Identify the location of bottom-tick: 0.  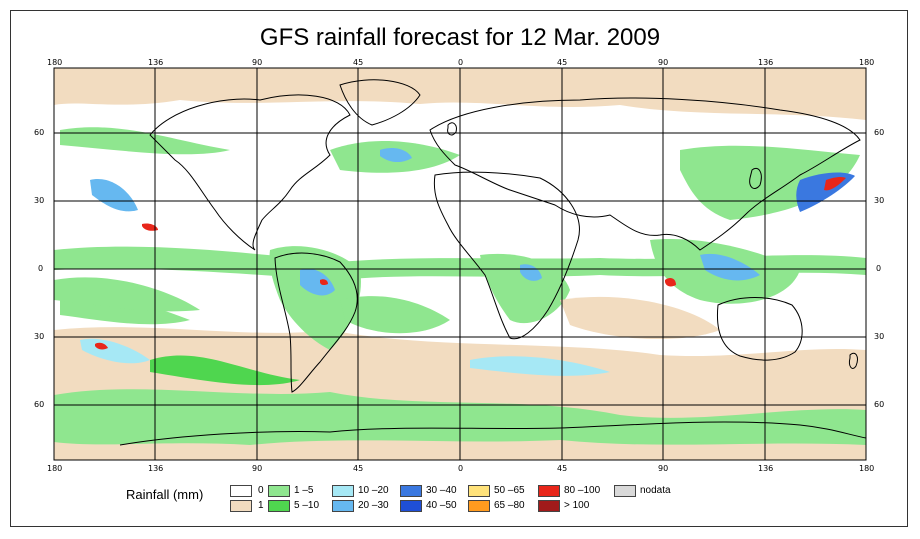
(461, 468).